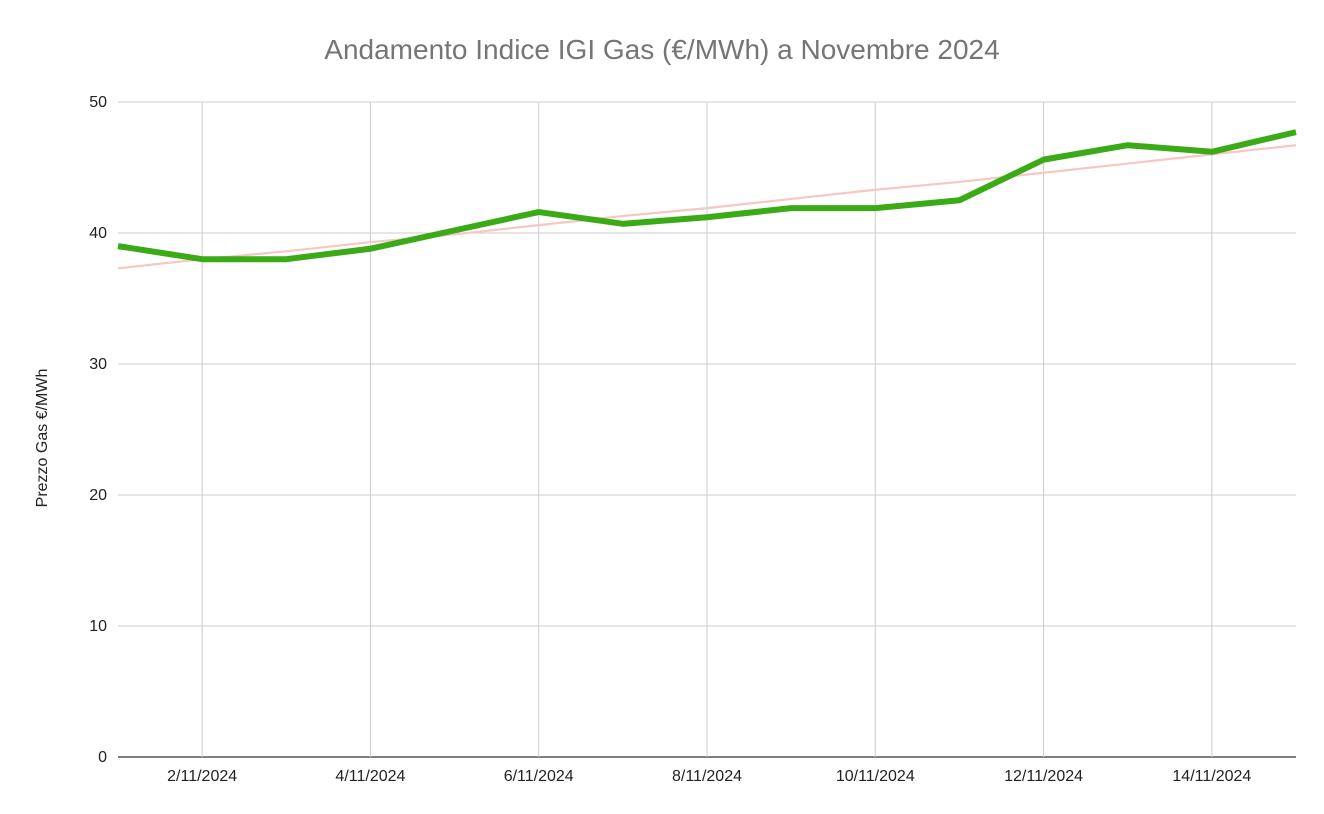  I want to click on x-tick-label: 14/11/2024, so click(1211, 776).